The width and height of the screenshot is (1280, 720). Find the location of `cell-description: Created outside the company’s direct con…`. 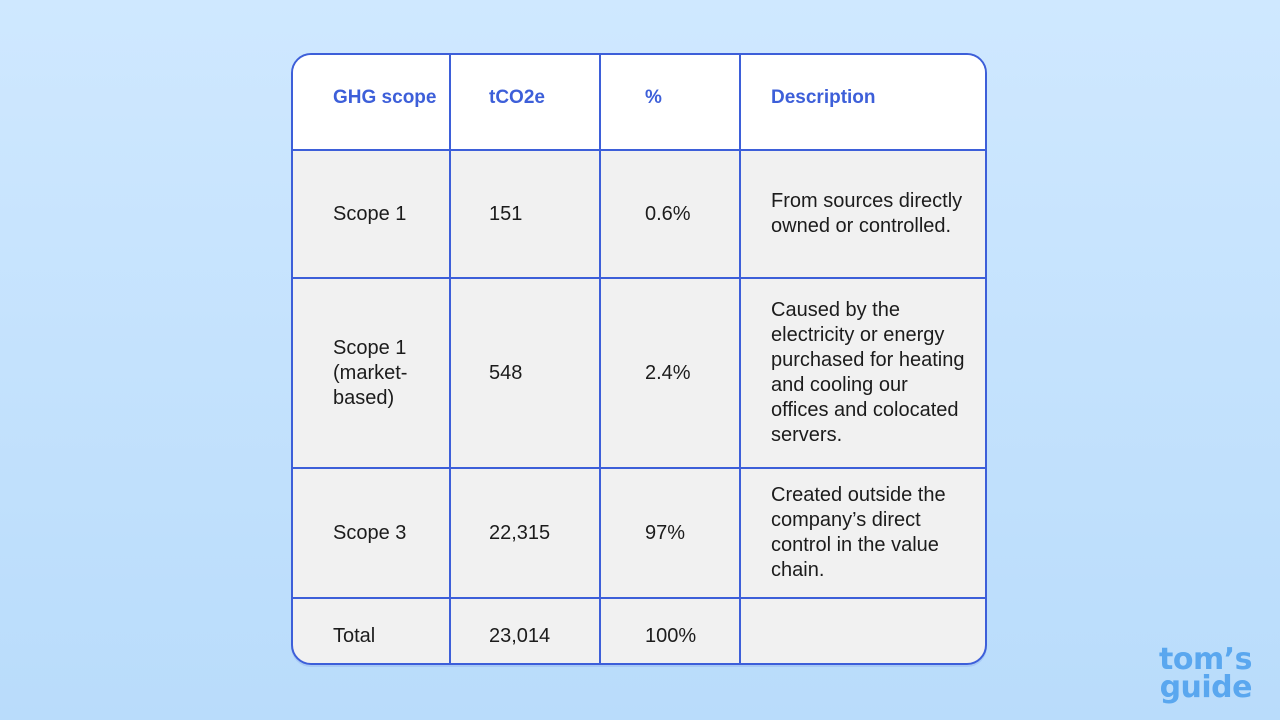

cell-description: Created outside the company’s direct con… is located at coordinates (862, 533).